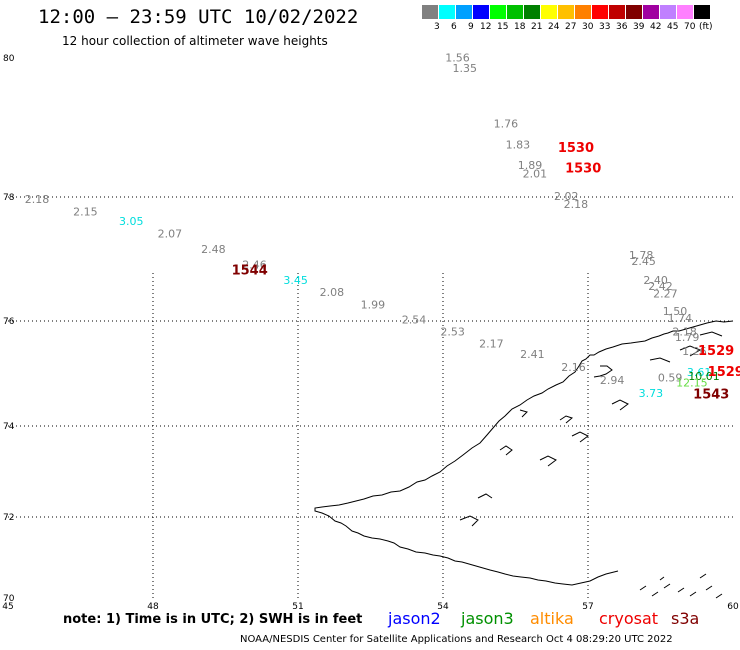 The height and width of the screenshot is (650, 740). I want to click on wave-height-value: 1.83, so click(518, 144).